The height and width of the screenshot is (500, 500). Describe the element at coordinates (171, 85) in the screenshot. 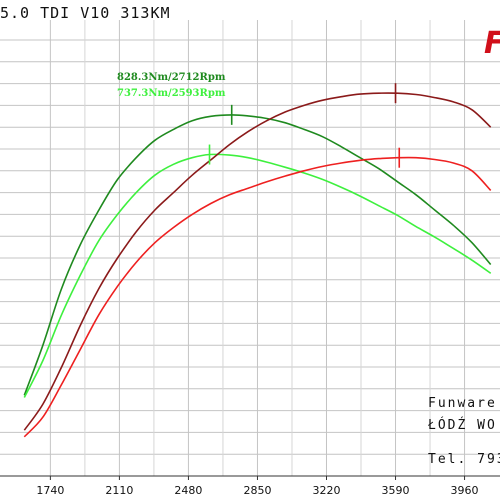

I see `chart-annotations: 828.3Nm/2712Rpm 737.3Nm/2593Rpm` at that location.